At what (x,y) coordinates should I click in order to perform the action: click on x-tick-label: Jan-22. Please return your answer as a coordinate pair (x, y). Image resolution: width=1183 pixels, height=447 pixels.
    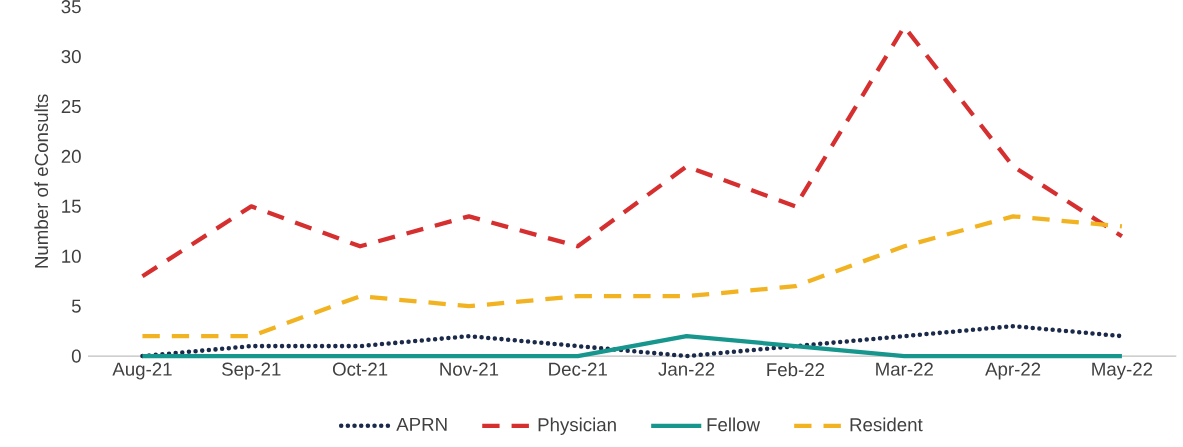
    Looking at the image, I should click on (686, 369).